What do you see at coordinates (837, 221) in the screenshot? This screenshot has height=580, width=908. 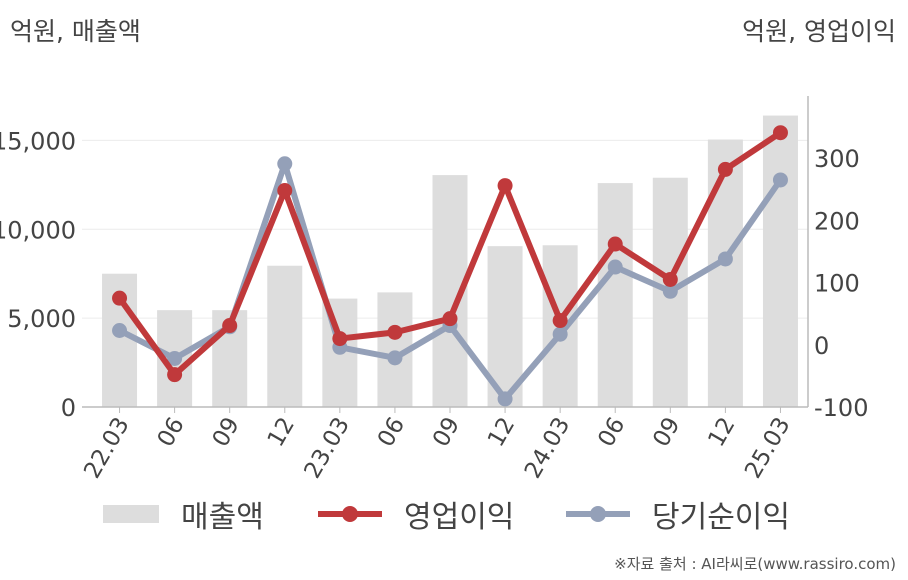 I see `right-tick-label: 200` at bounding box center [837, 221].